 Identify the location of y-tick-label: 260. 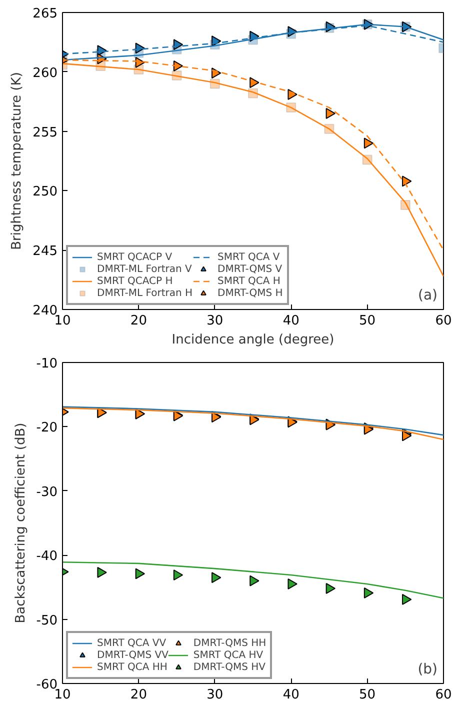
(45, 73).